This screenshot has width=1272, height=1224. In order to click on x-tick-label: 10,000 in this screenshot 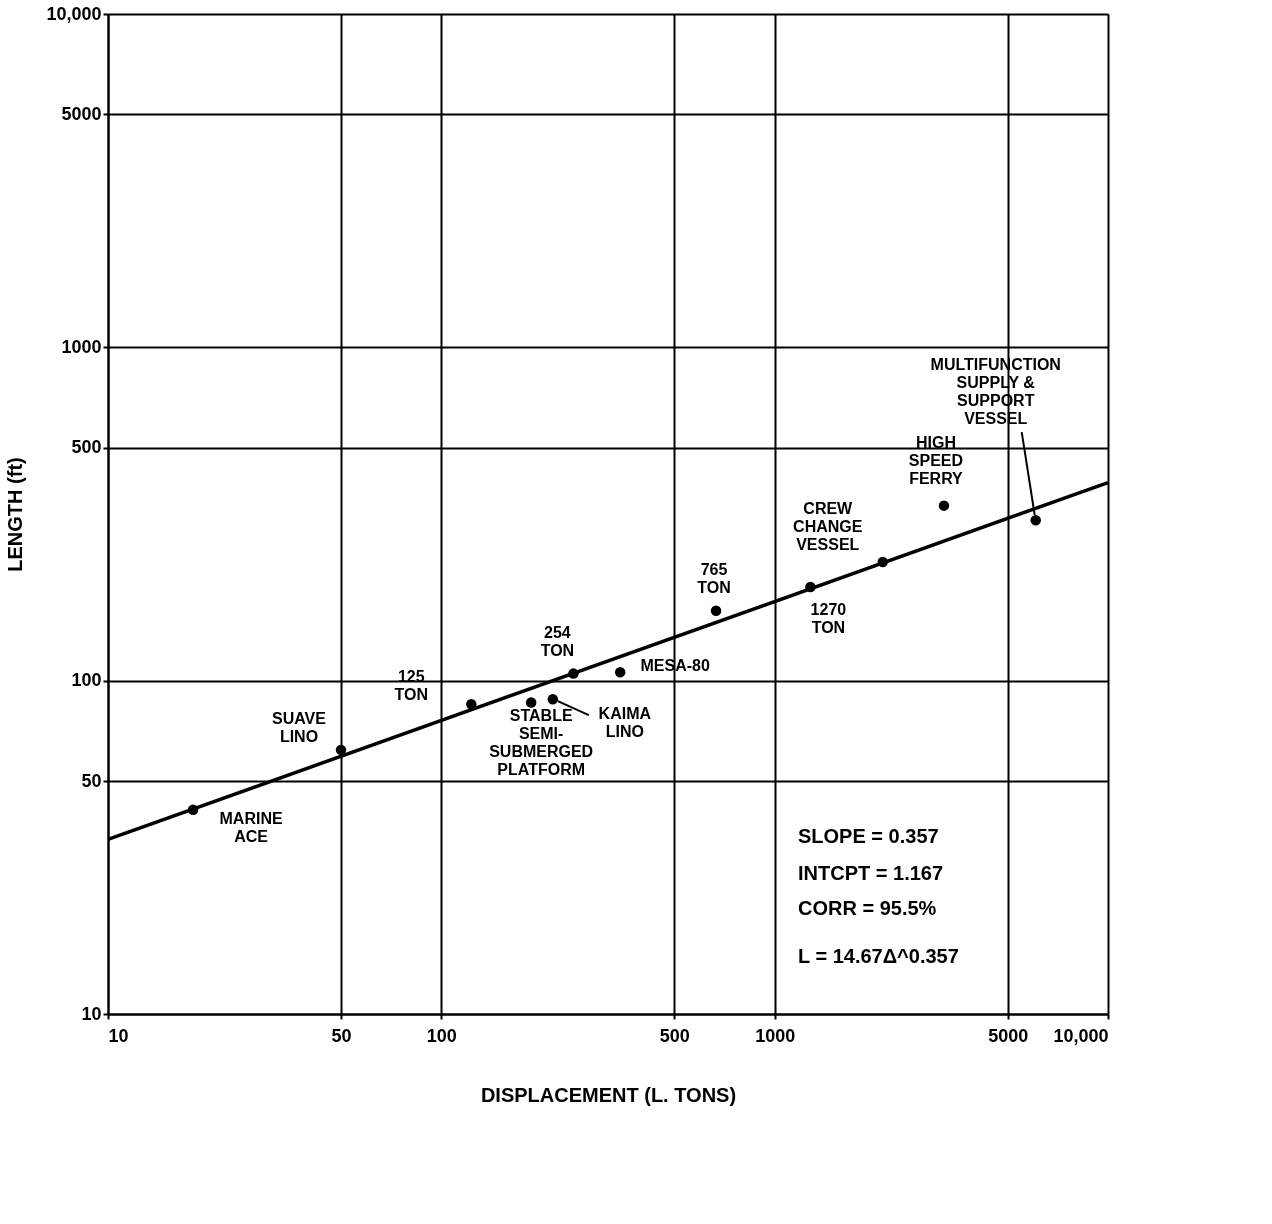, I will do `click(1081, 1035)`.